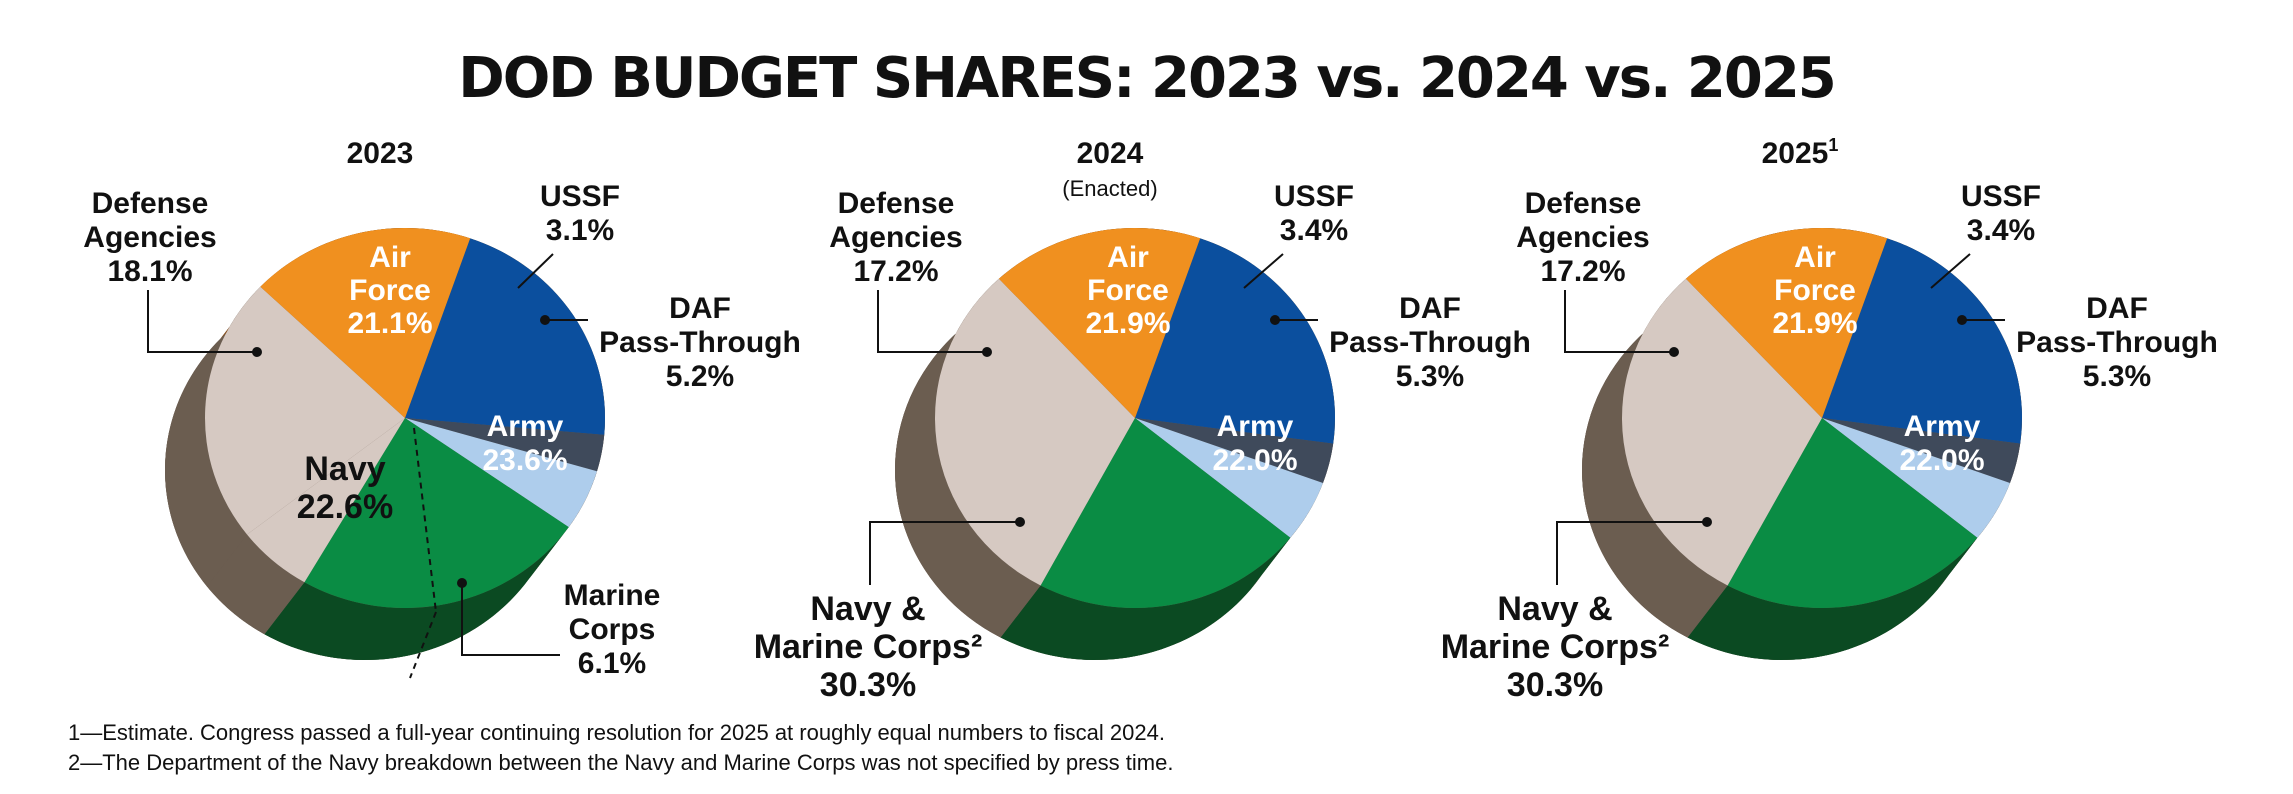 The height and width of the screenshot is (794, 2293). Describe the element at coordinates (510, 619) in the screenshot. I see `leader-marine-corps` at that location.